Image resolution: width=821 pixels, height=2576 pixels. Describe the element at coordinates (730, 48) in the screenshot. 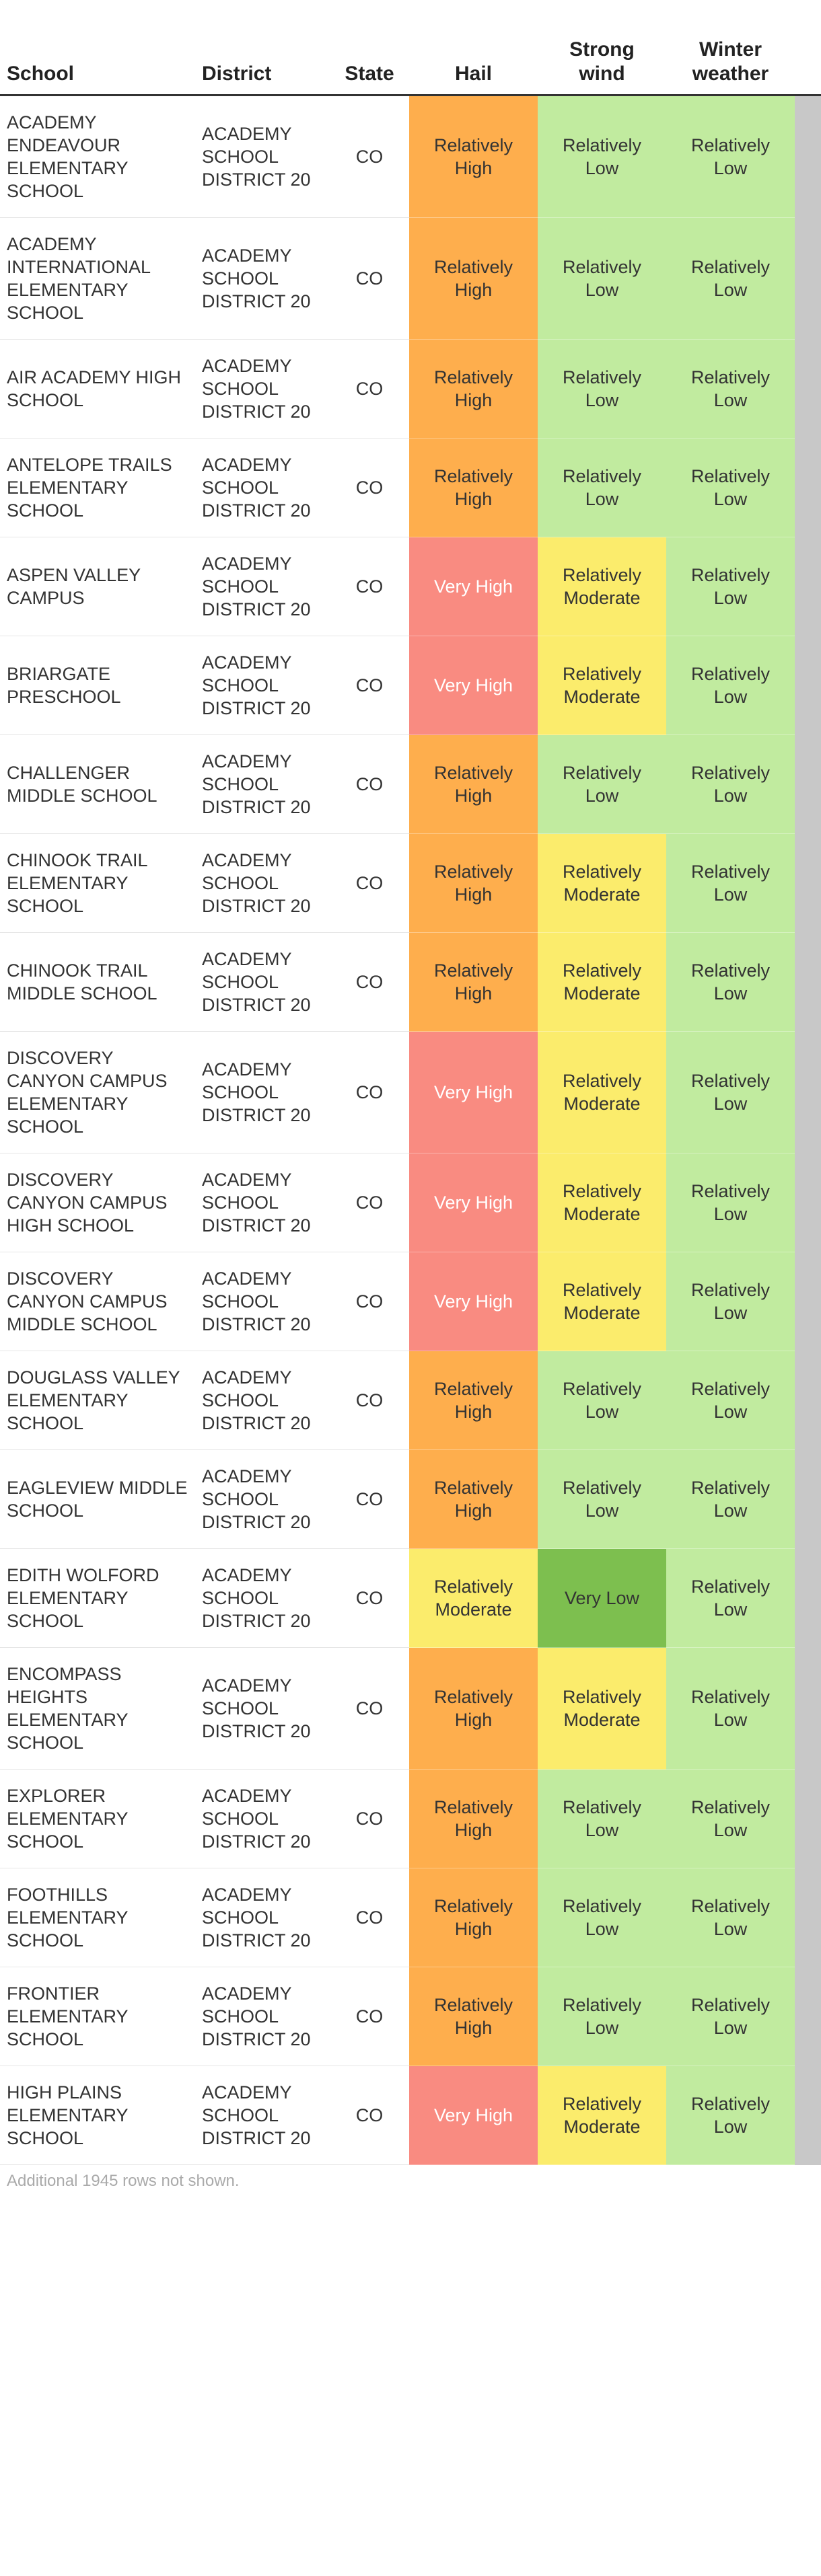

I see `column-header: Winter weather` at that location.